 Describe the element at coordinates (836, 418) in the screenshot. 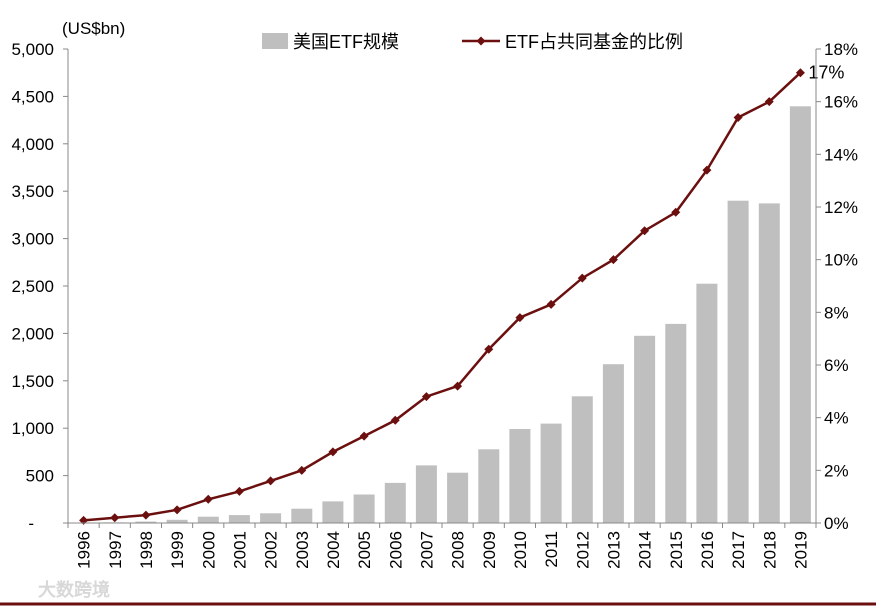

I see `right-tick-label: 4%` at that location.